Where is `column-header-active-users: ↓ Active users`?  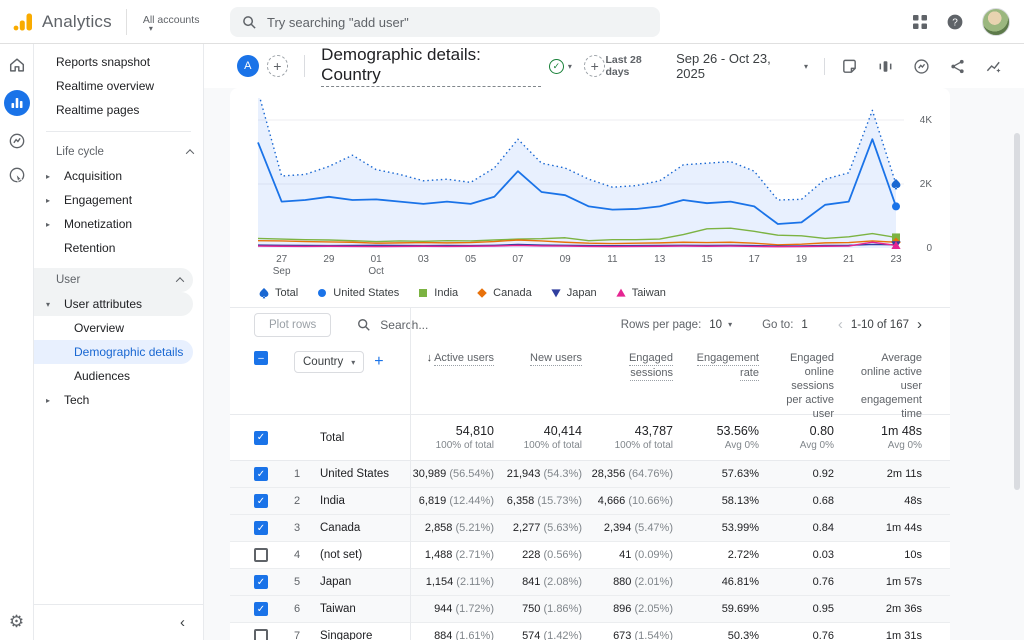
column-header-active-users: ↓ Active users is located at coordinates (460, 358).